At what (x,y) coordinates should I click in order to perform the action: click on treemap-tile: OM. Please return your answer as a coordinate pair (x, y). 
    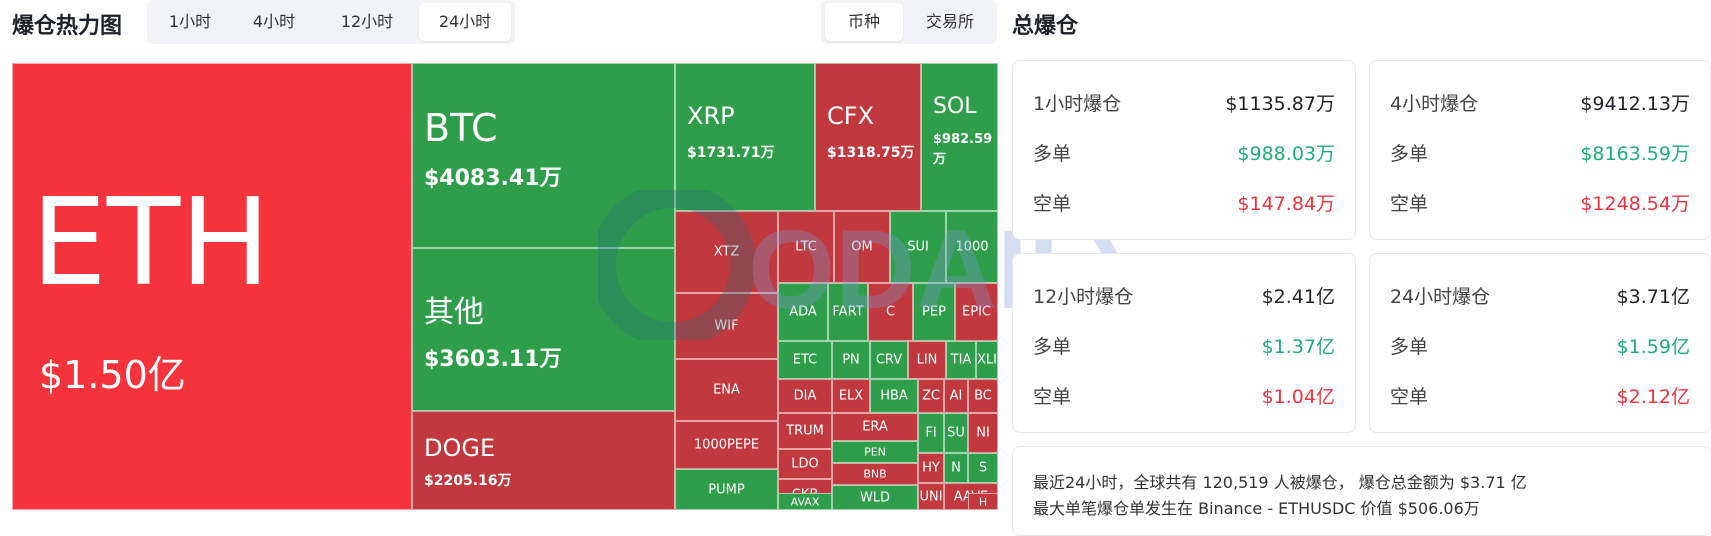
    Looking at the image, I should click on (862, 247).